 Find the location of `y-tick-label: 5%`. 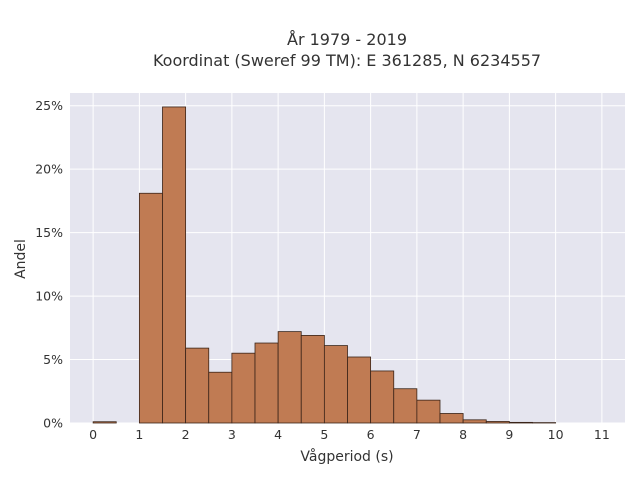

y-tick-label: 5% is located at coordinates (53, 359).